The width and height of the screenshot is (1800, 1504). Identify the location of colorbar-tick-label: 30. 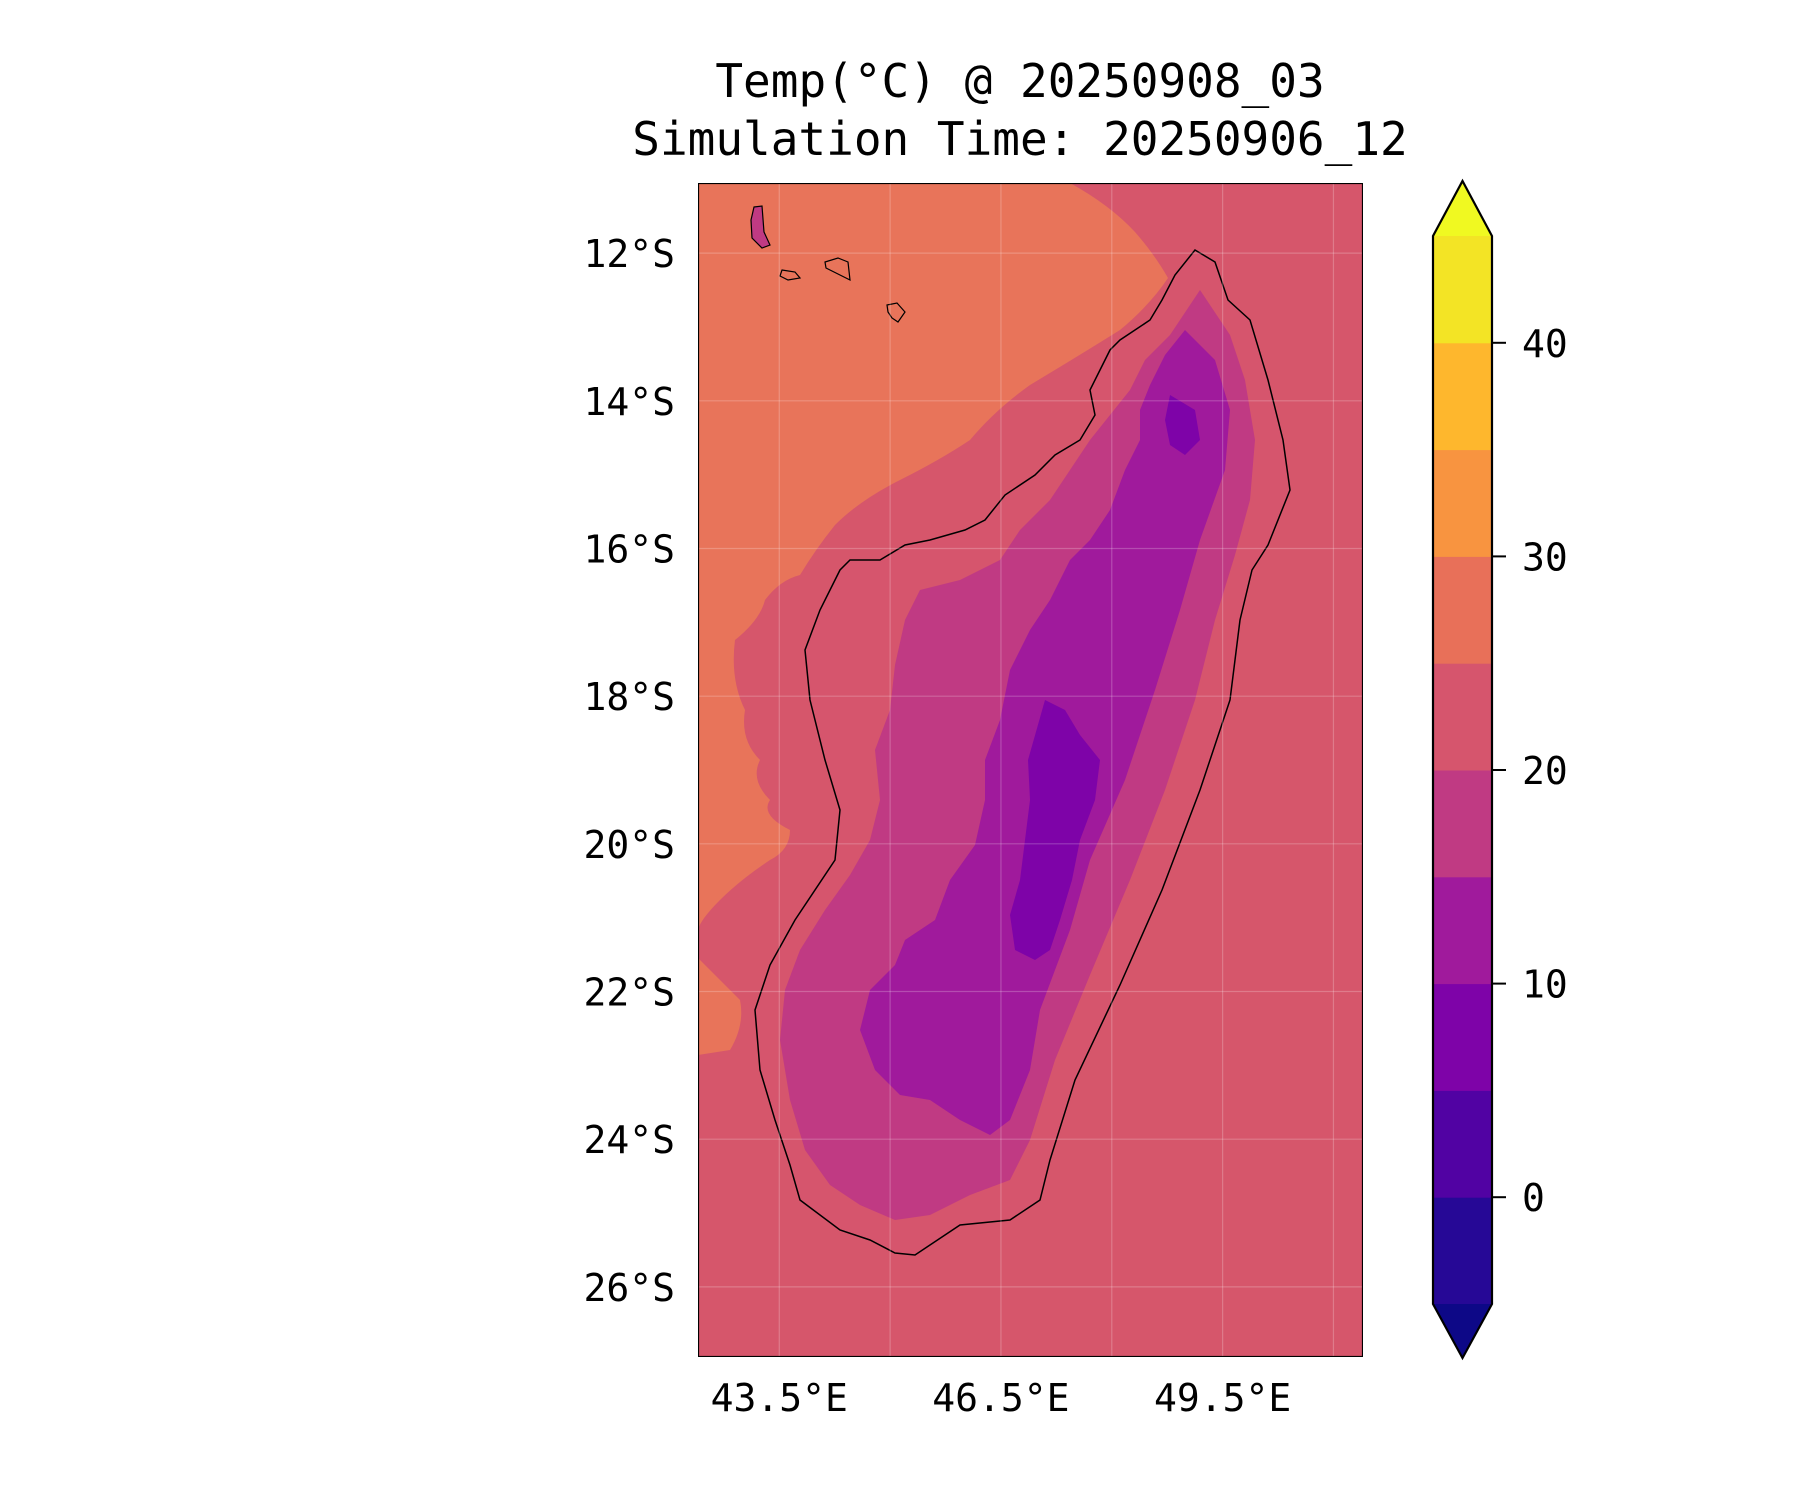
(1545, 557).